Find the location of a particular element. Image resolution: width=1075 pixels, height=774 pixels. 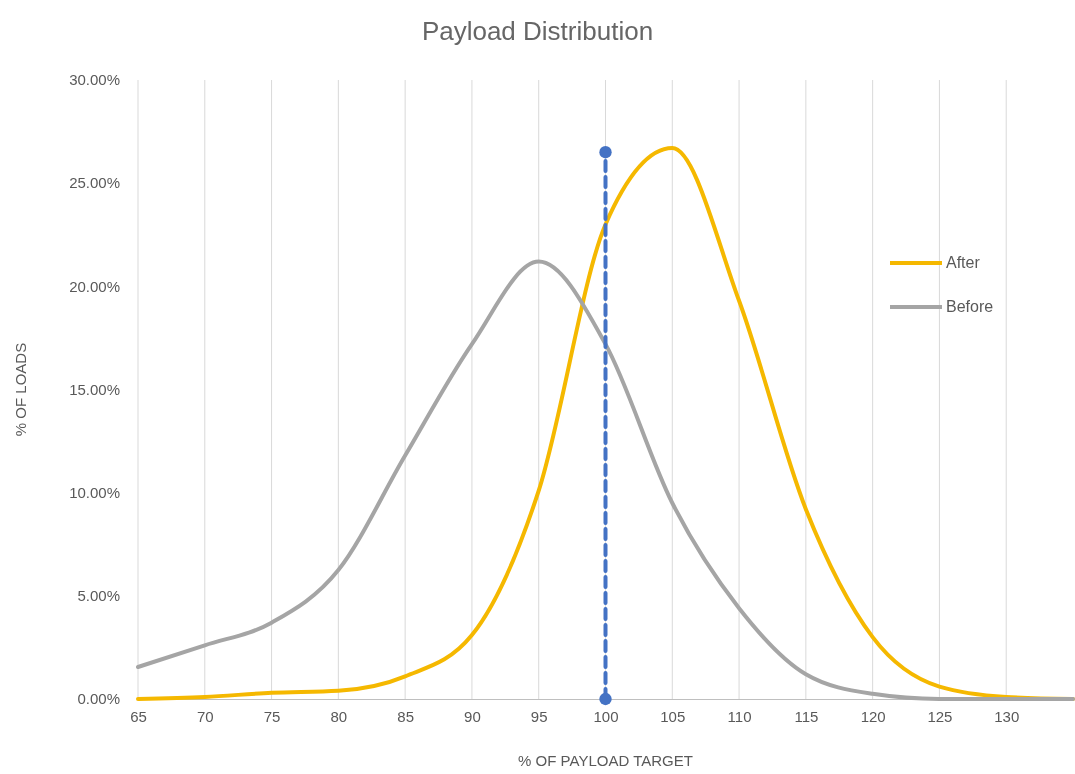

y-tick-label: 15.00% is located at coordinates (94, 389).